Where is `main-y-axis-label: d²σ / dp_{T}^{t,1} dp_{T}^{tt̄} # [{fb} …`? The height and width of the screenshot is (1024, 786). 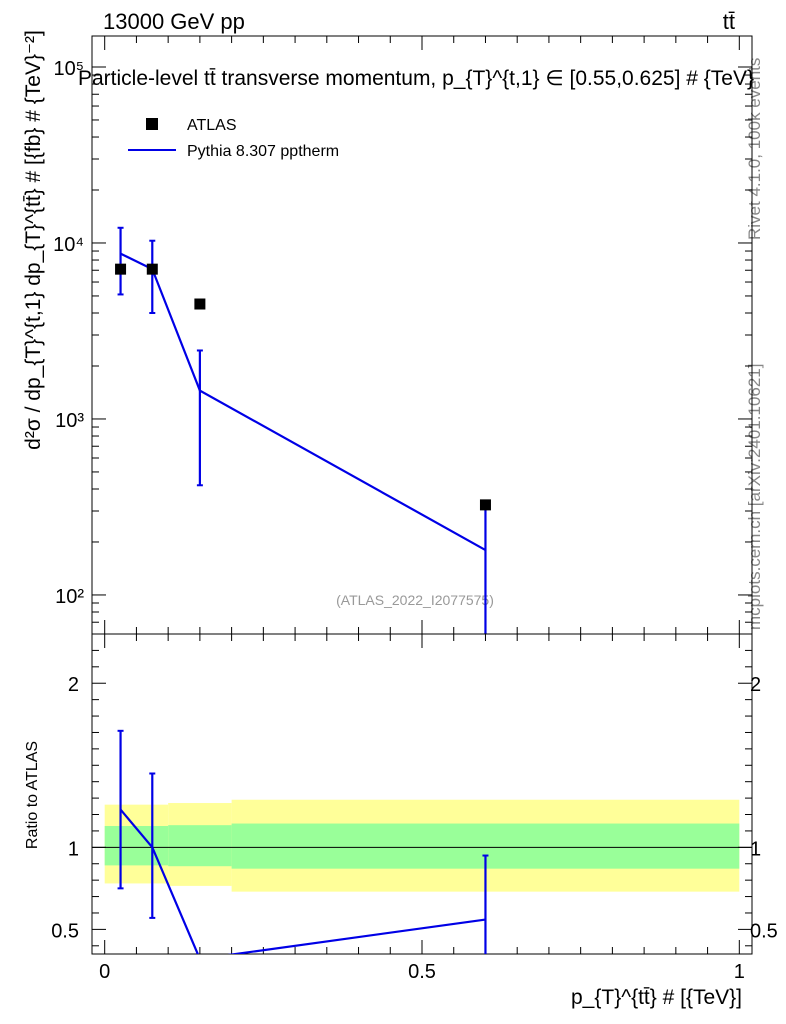
main-y-axis-label: d²σ / dp_{T}^{t,1} dp_{T}^{tt̄} # [{fb} … is located at coordinates (33, 240).